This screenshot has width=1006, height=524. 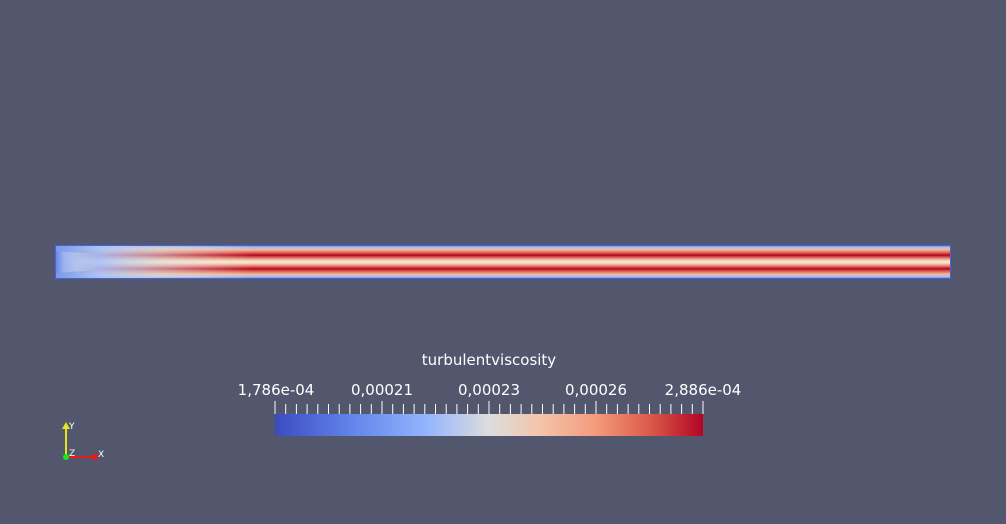 I want to click on colorbar-tick-label-min: 1,786e-04, so click(x=276, y=390).